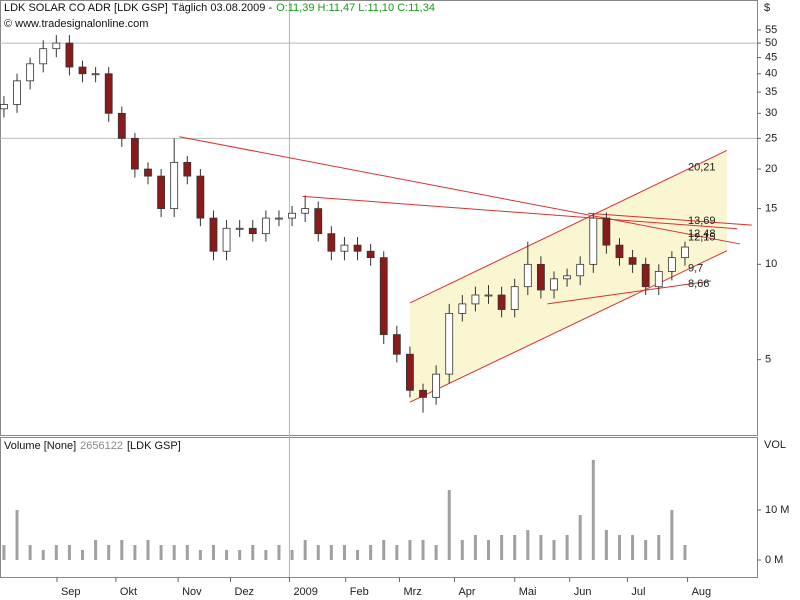 Image resolution: width=800 pixels, height=600 pixels. What do you see at coordinates (305, 592) in the screenshot?
I see `x-tick-label: 2009` at bounding box center [305, 592].